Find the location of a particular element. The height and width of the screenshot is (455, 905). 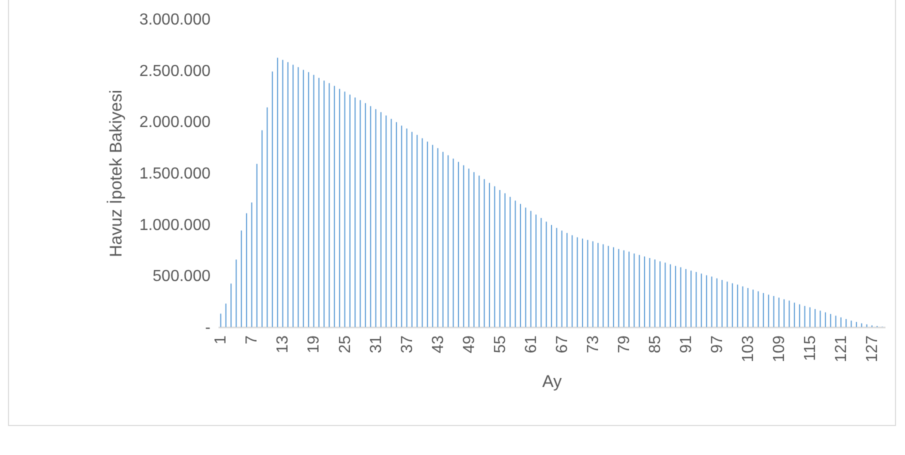

x-tick-label: 73 is located at coordinates (593, 344).